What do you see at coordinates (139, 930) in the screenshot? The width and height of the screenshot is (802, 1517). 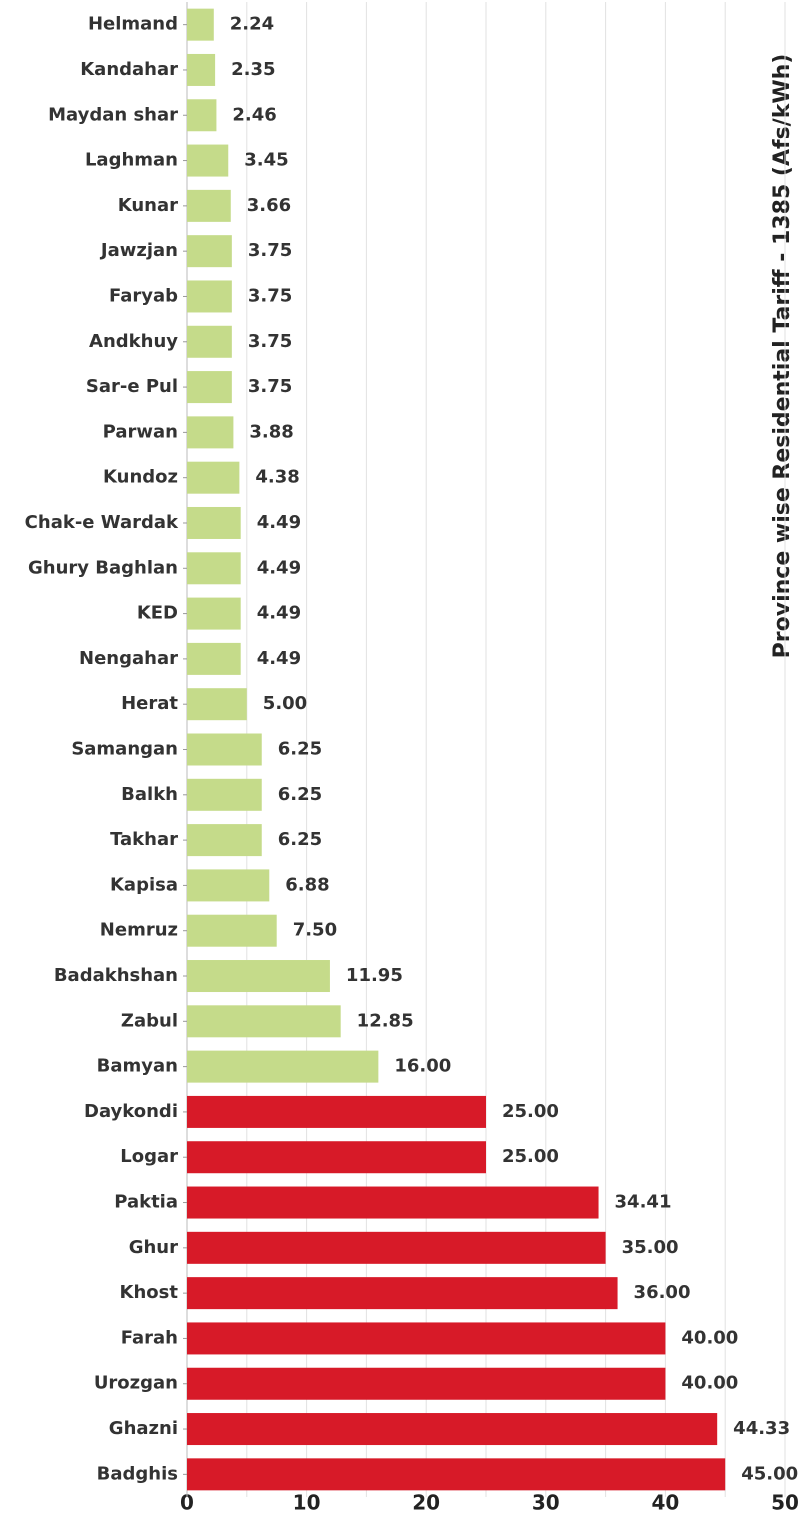 I see `y-tick-label: Nemruz` at bounding box center [139, 930].